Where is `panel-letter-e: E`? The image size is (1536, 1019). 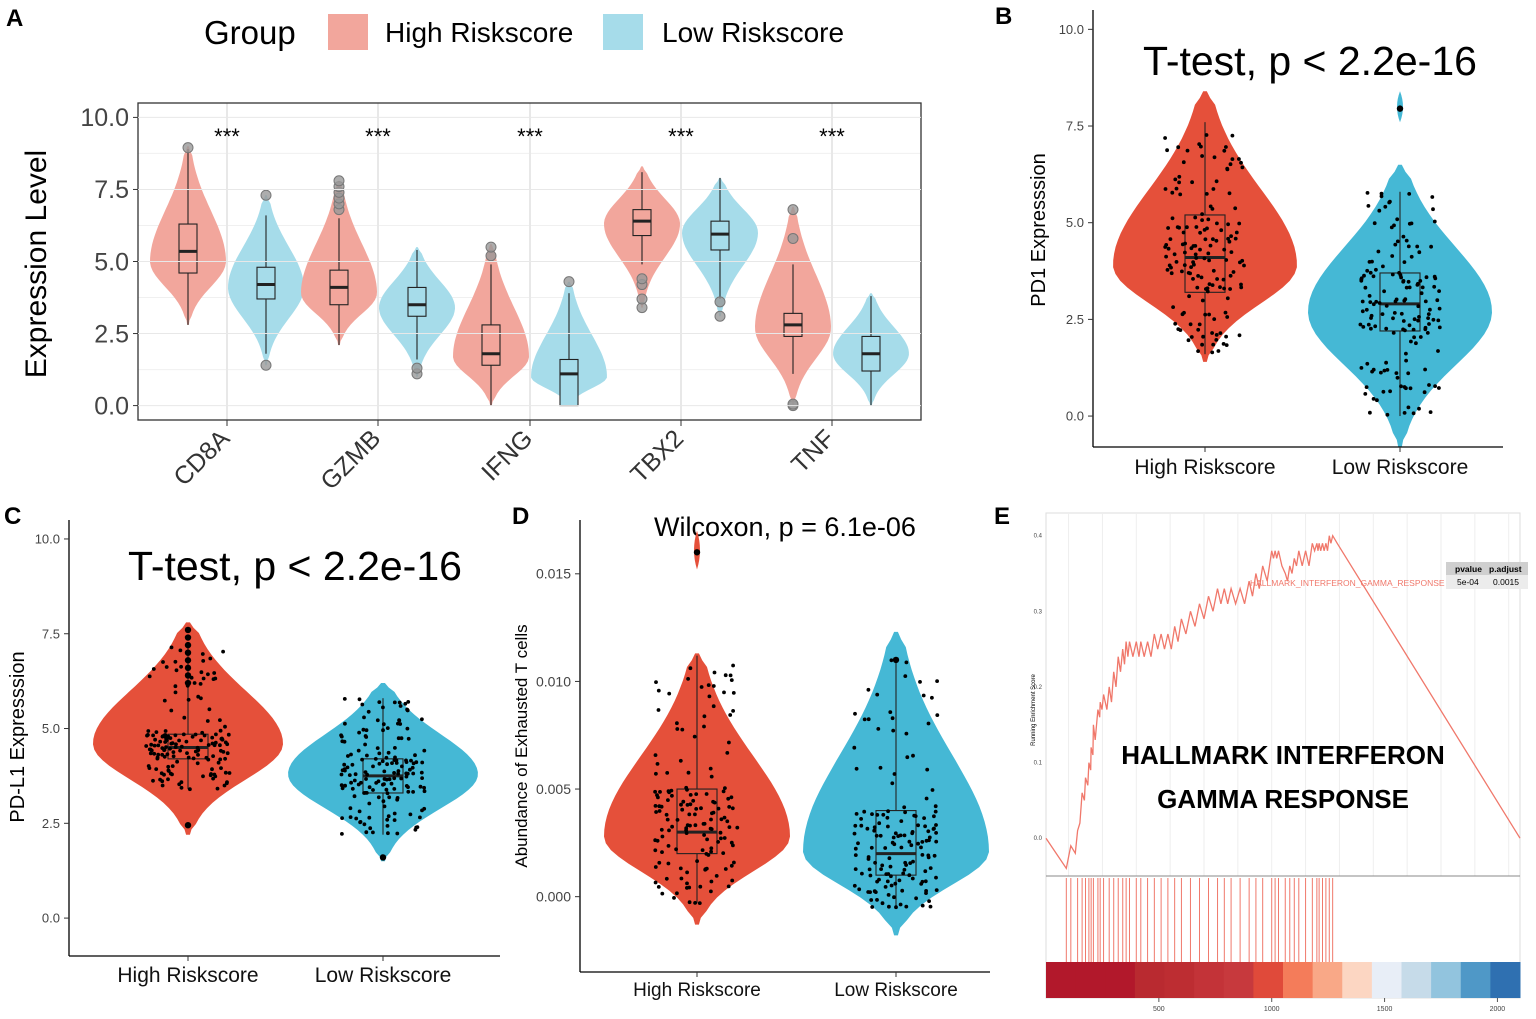 panel-letter-e: E is located at coordinates (1002, 516).